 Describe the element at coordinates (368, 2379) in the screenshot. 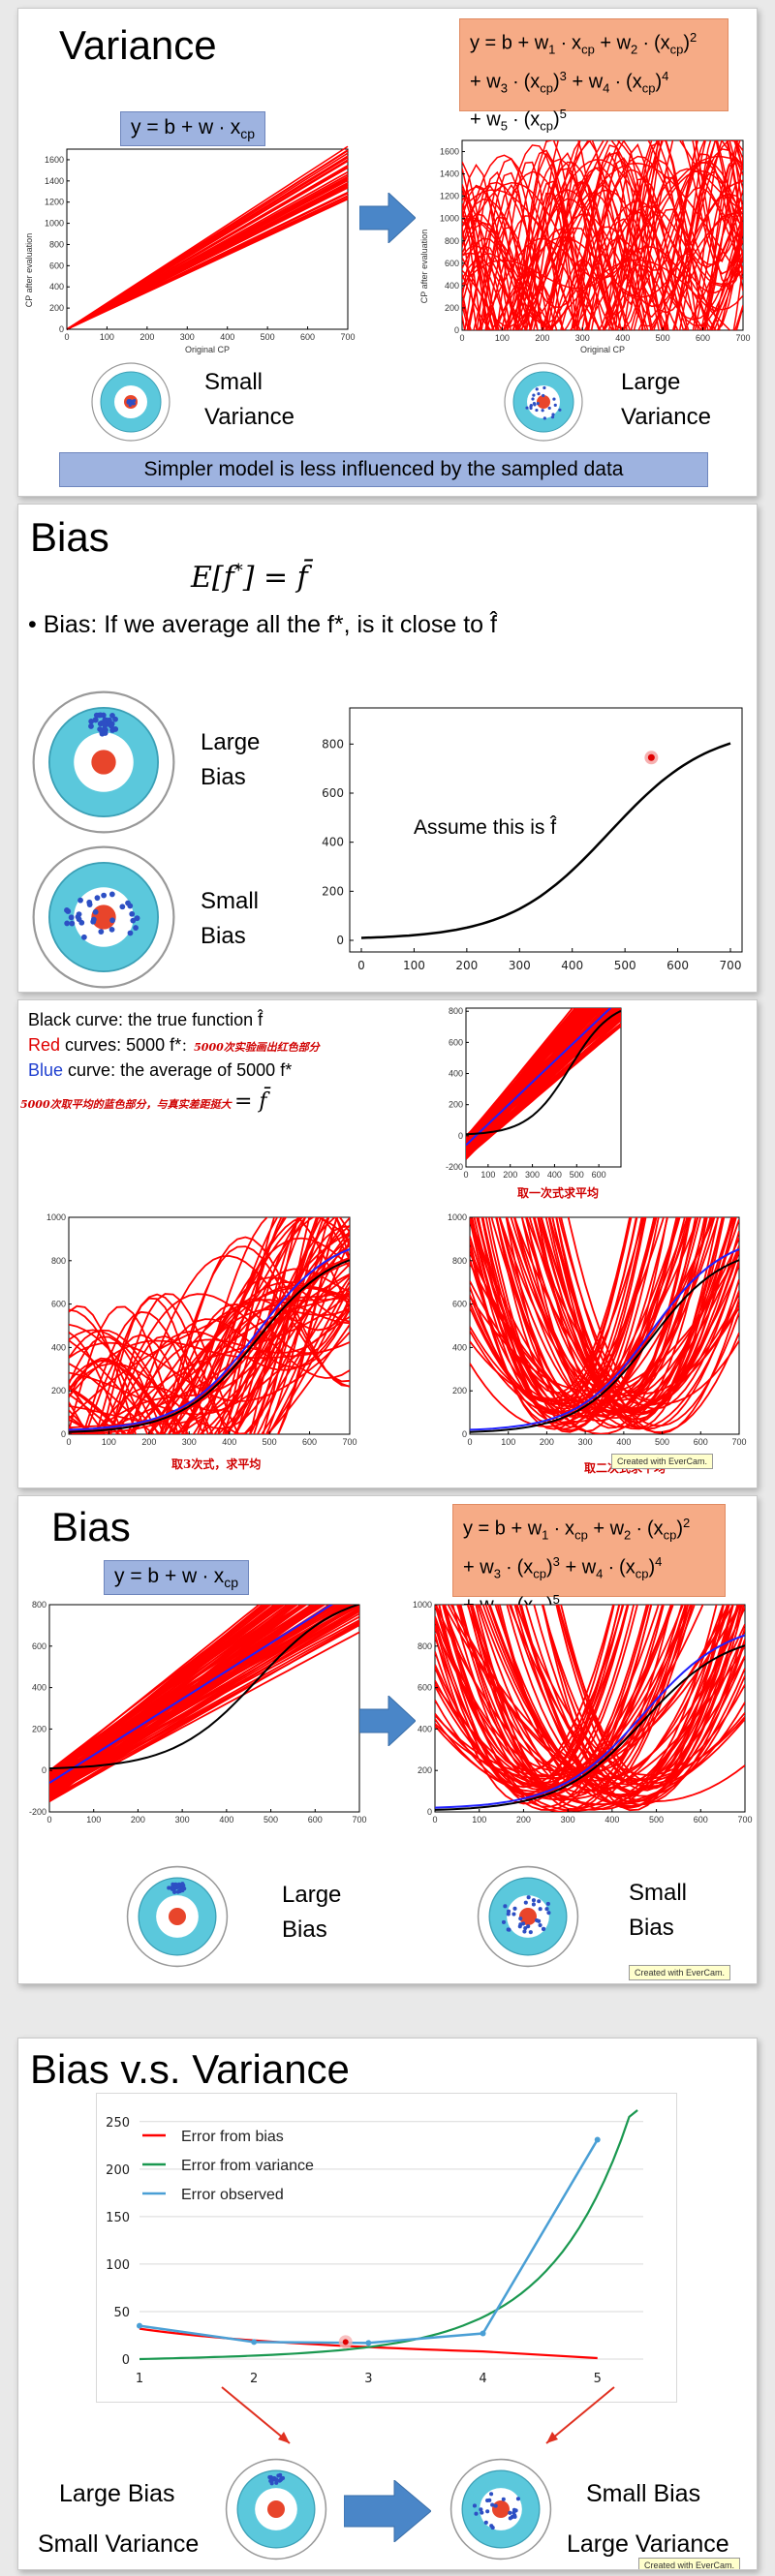

I see `x-tick-label: 3` at that location.